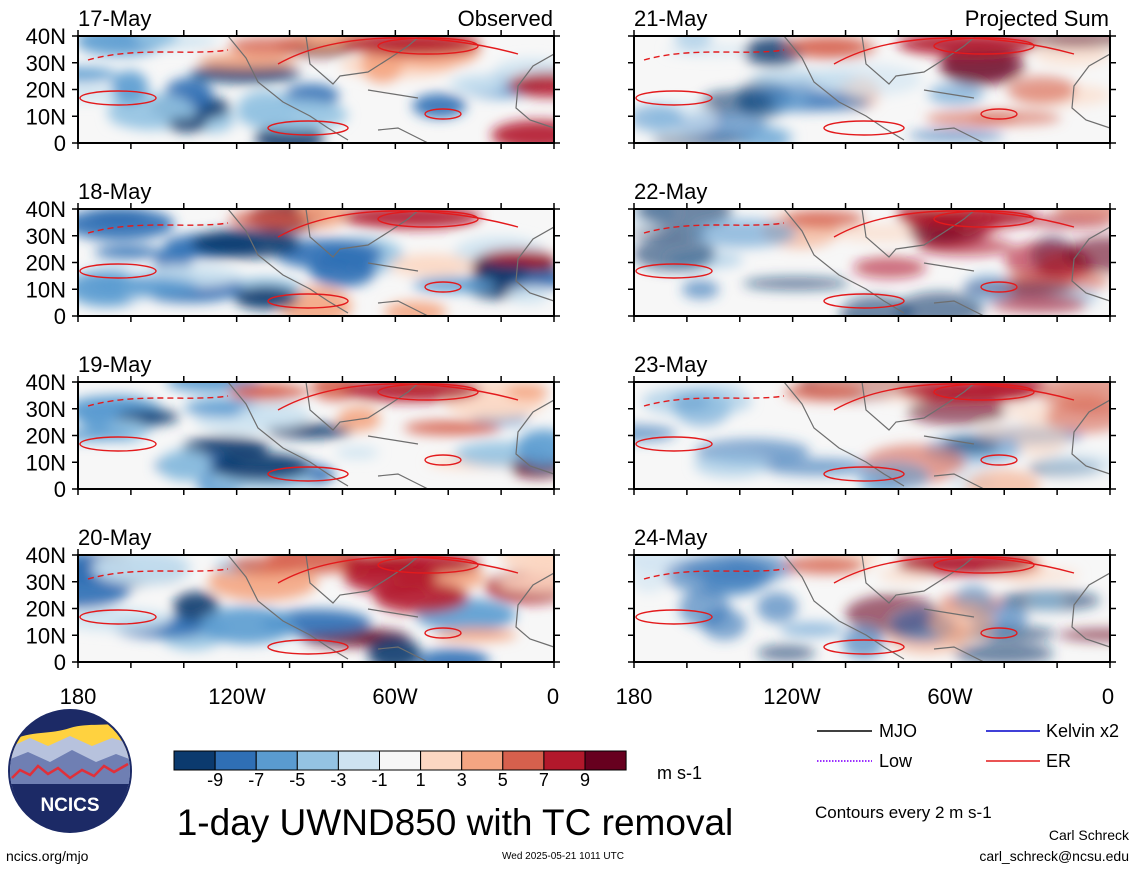 The height and width of the screenshot is (871, 1135). I want to click on colorbar-tick-label: 1, so click(421, 780).